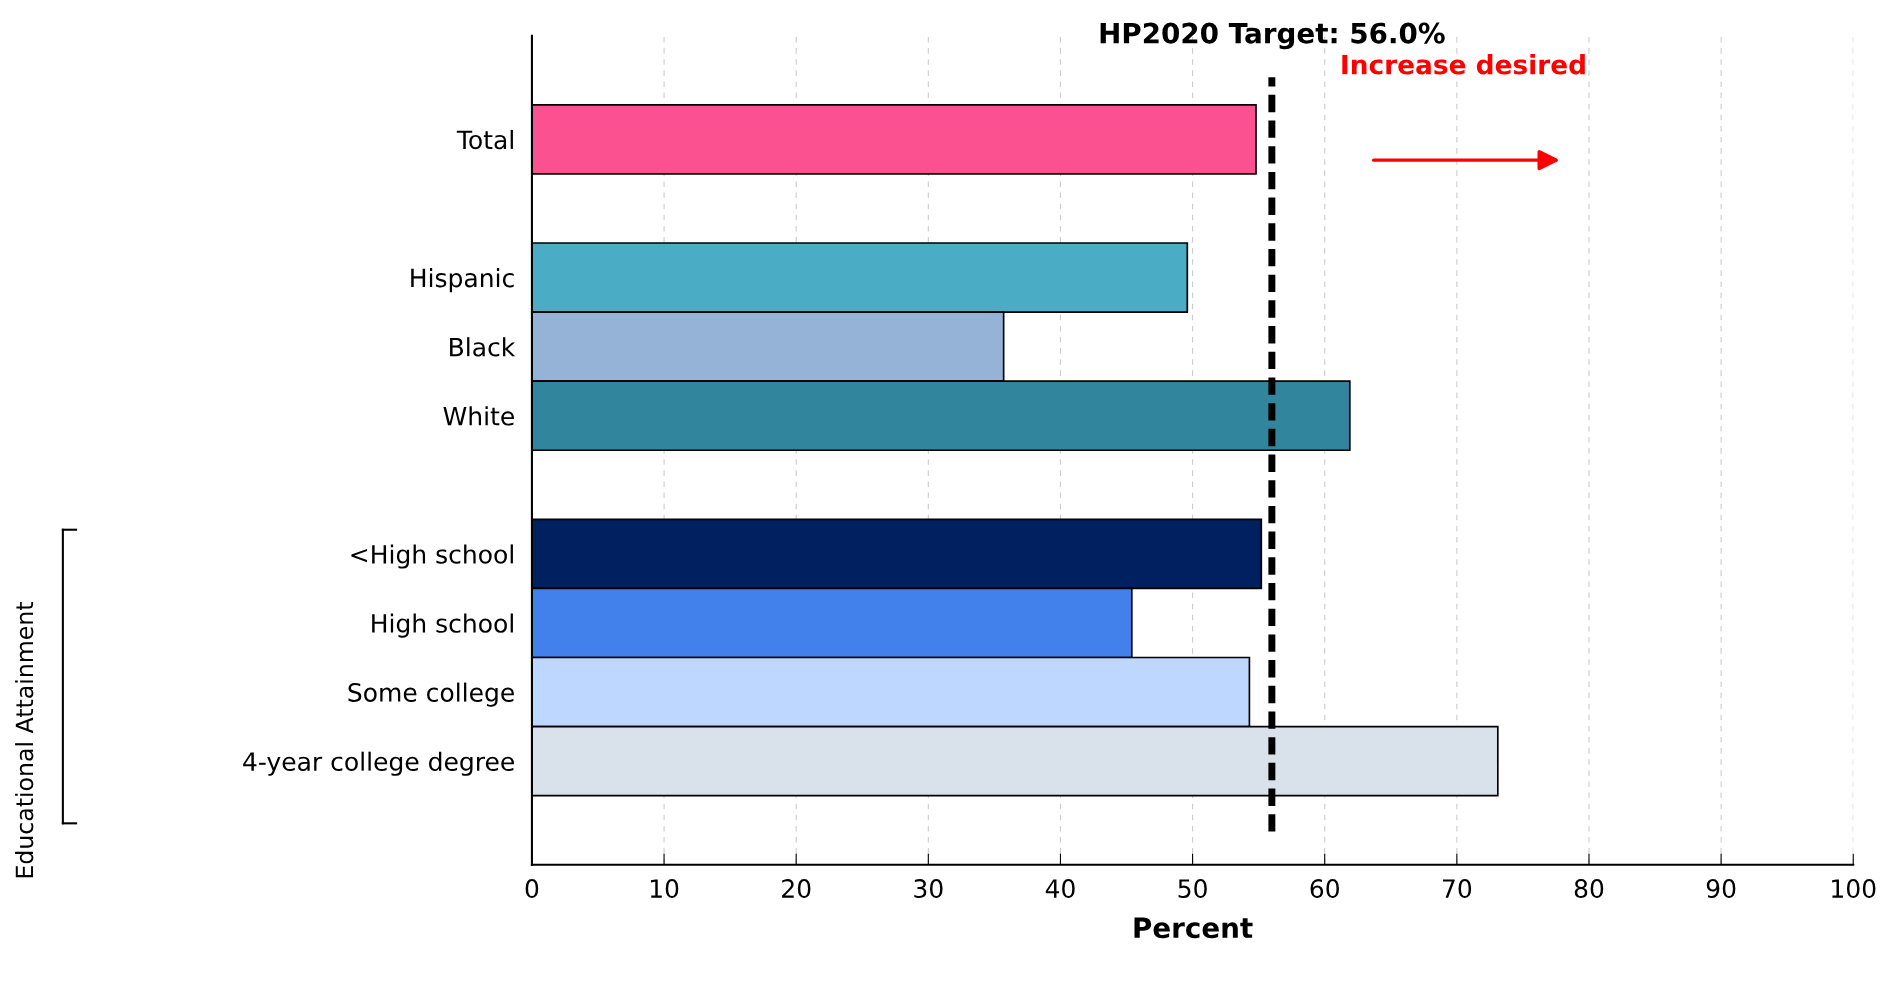  What do you see at coordinates (432, 556) in the screenshot?
I see `y-tick-label: <High school` at bounding box center [432, 556].